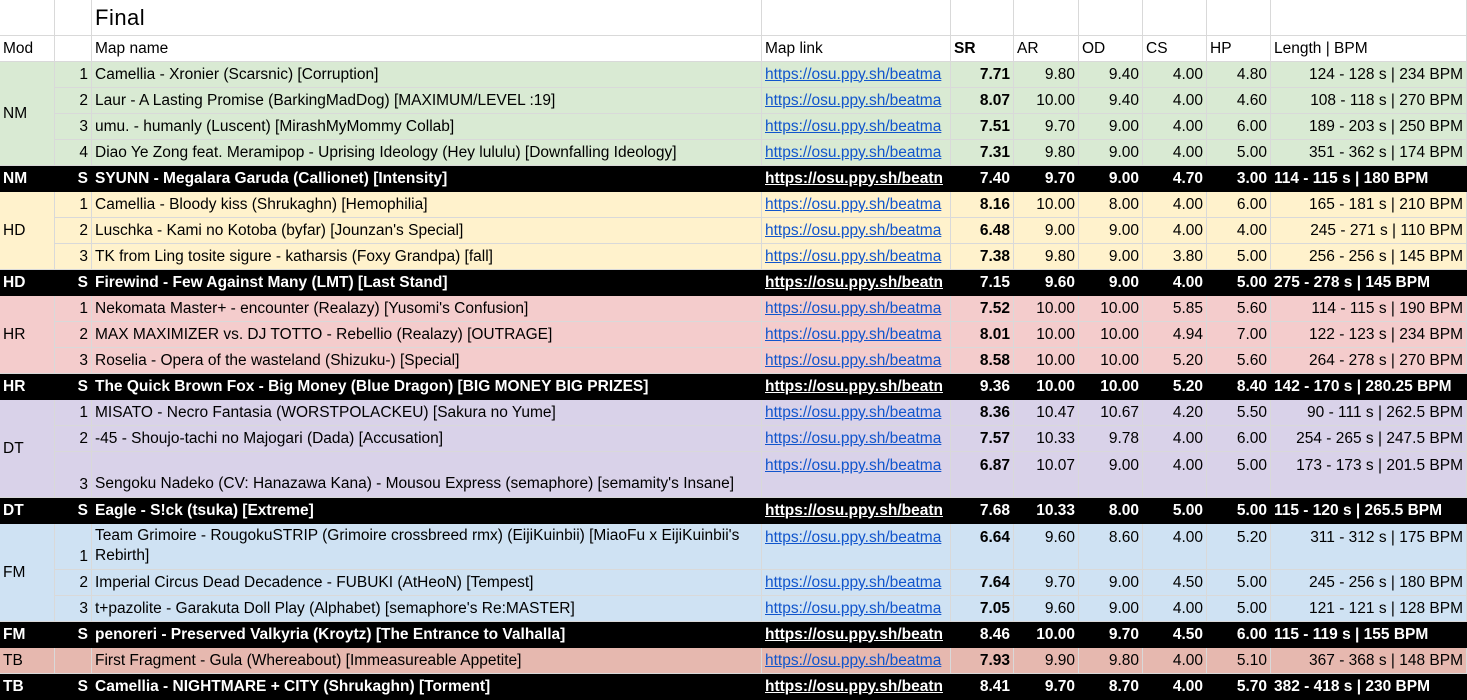  What do you see at coordinates (982, 547) in the screenshot?
I see `cell-sr: 6.64` at bounding box center [982, 547].